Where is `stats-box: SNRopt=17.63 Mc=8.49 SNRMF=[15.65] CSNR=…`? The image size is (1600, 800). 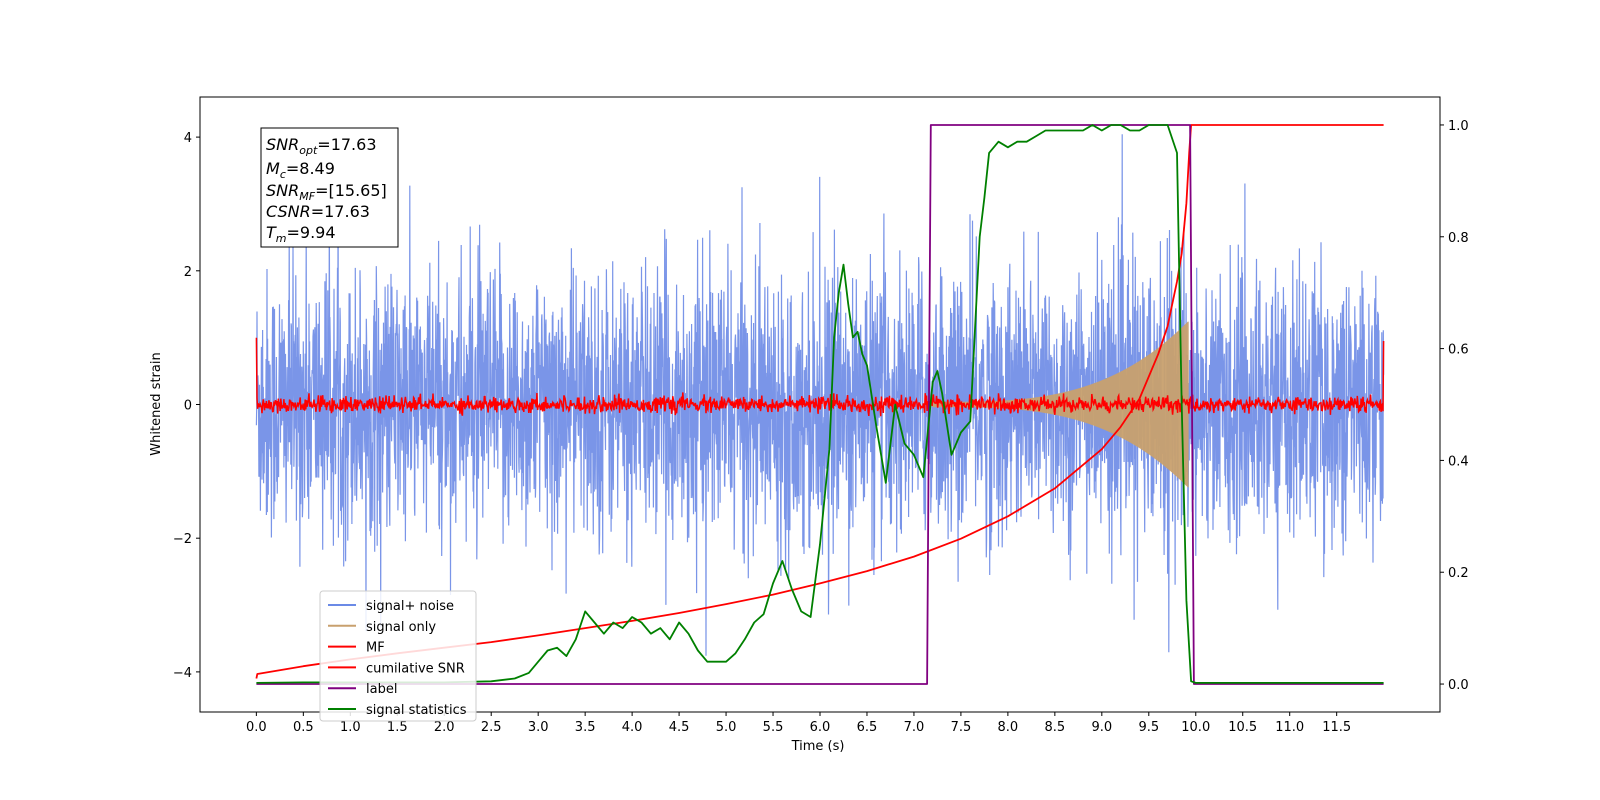 stats-box: SNRopt=17.63 Mc=8.49 SNRMF=[15.65] CSNR=… is located at coordinates (329, 187).